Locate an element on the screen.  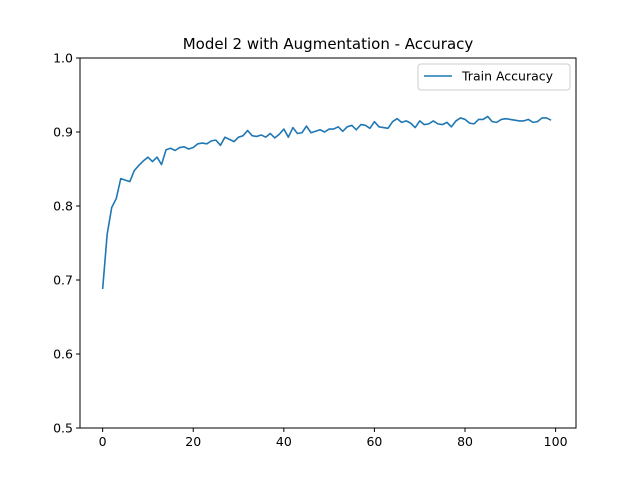
legend: Train Accuracy is located at coordinates (494, 77).